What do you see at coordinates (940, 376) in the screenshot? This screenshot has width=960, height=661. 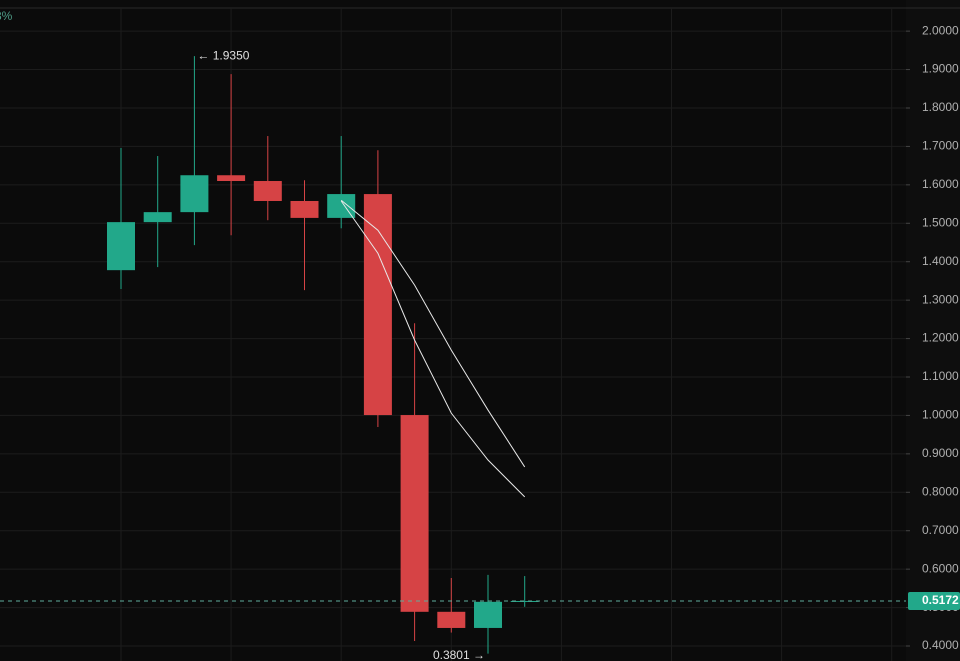 I see `y-tick-label: 1.1000` at bounding box center [940, 376].